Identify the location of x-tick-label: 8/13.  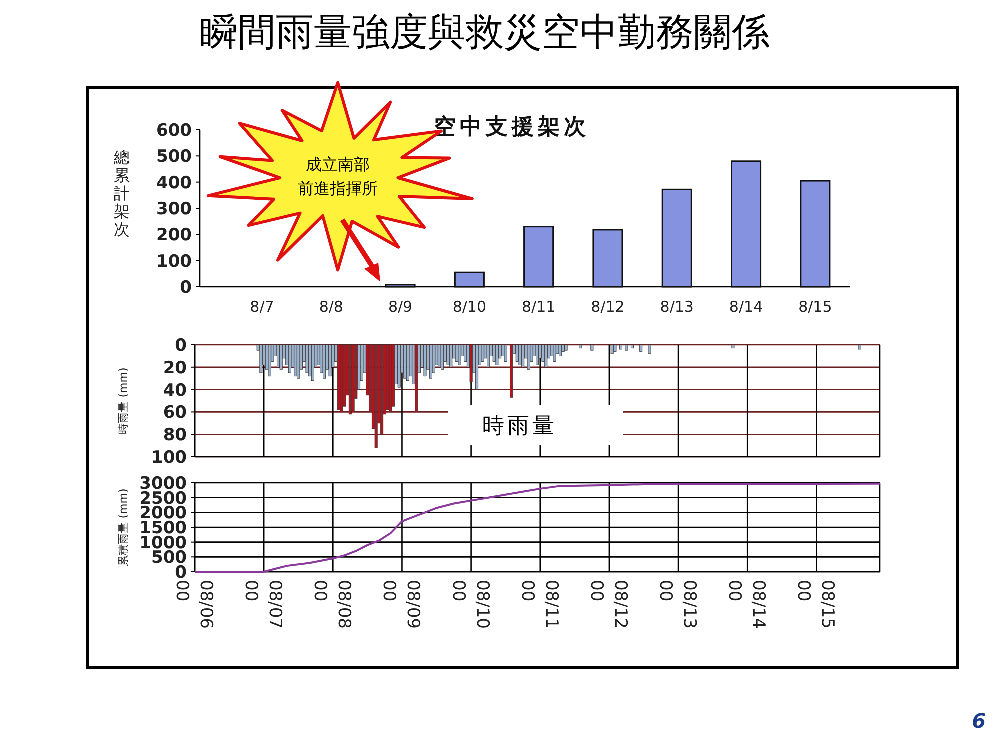
(677, 307).